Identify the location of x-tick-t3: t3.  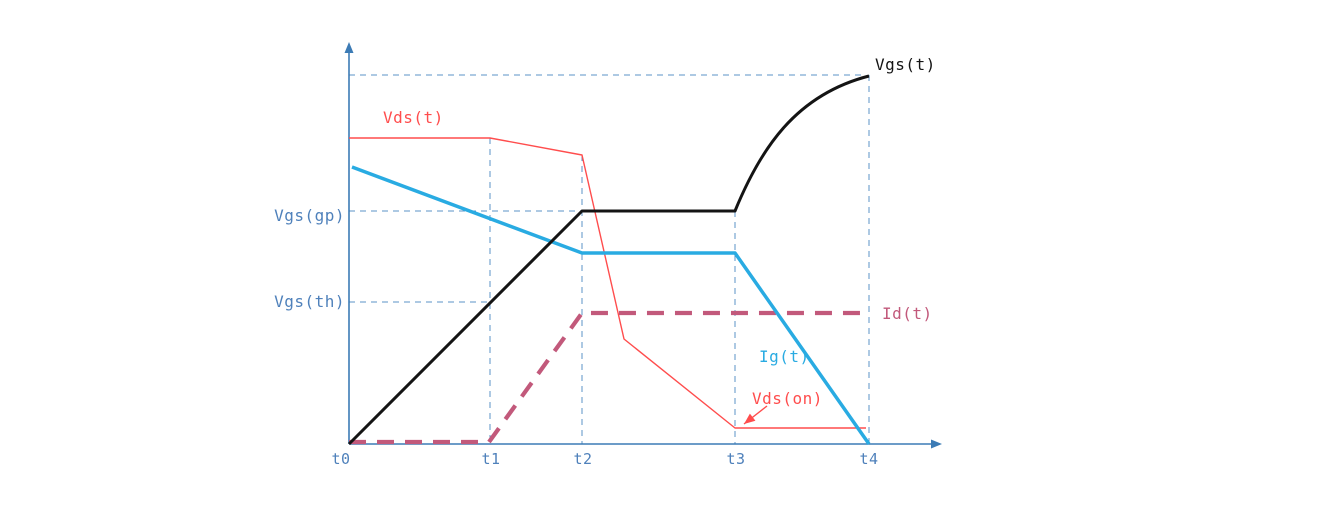
(736, 459).